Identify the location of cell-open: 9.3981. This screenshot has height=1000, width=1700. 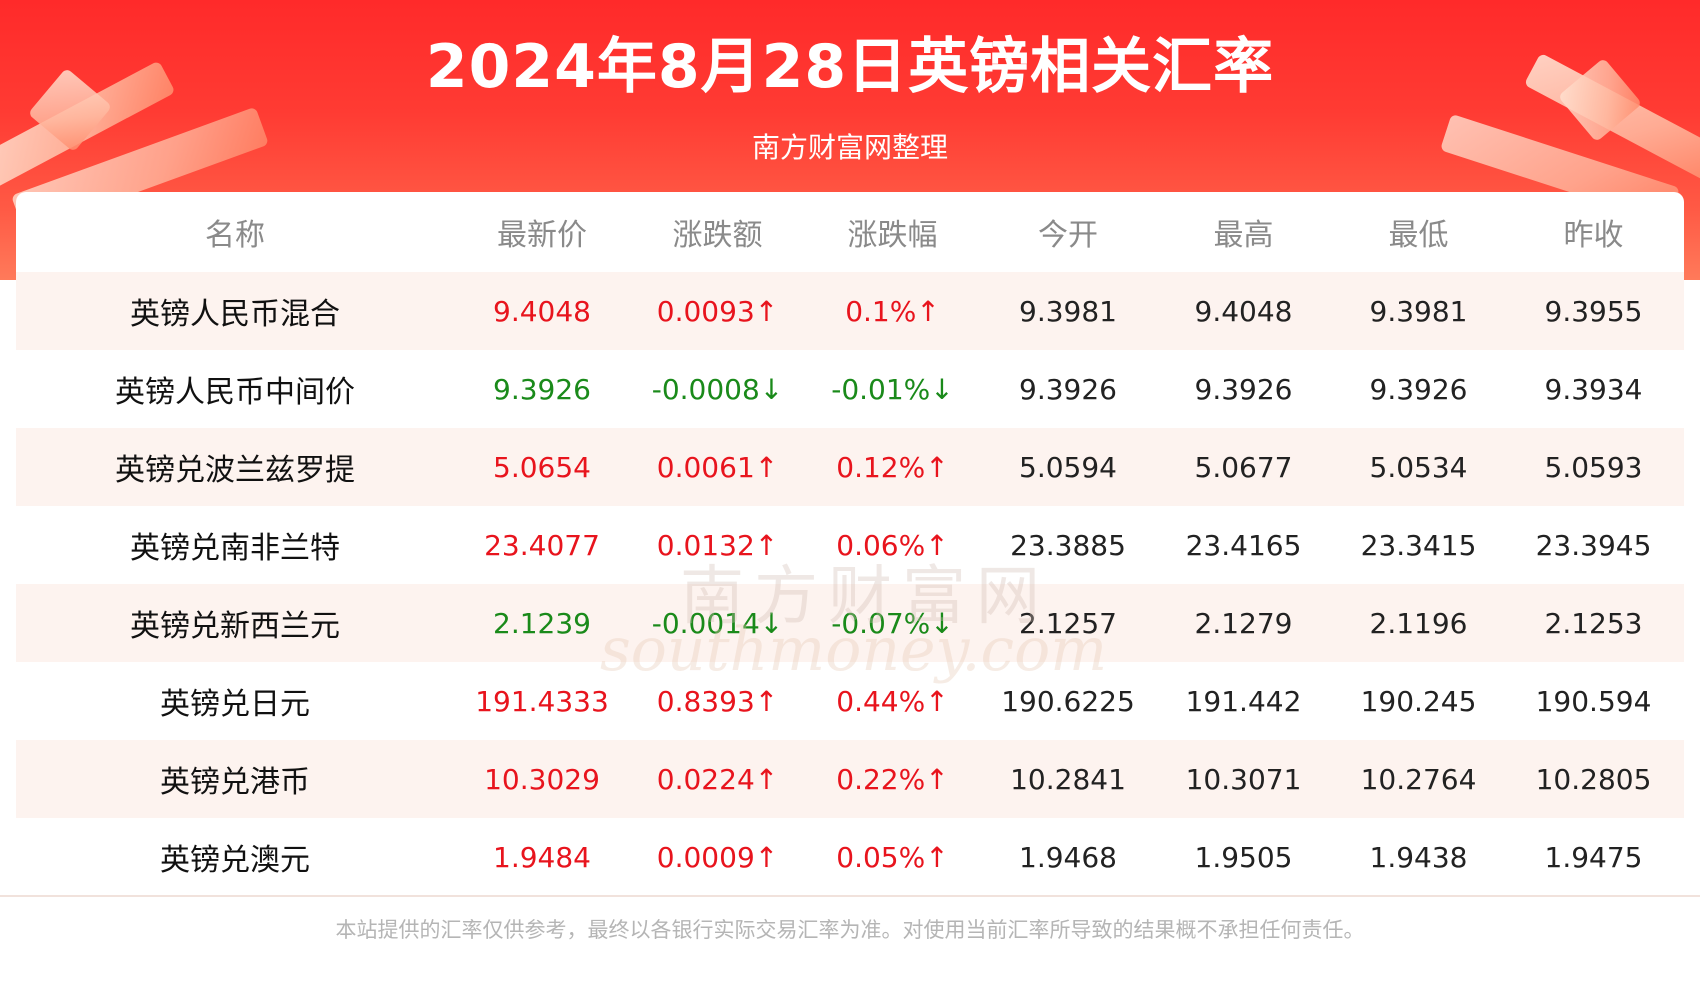
(1068, 311).